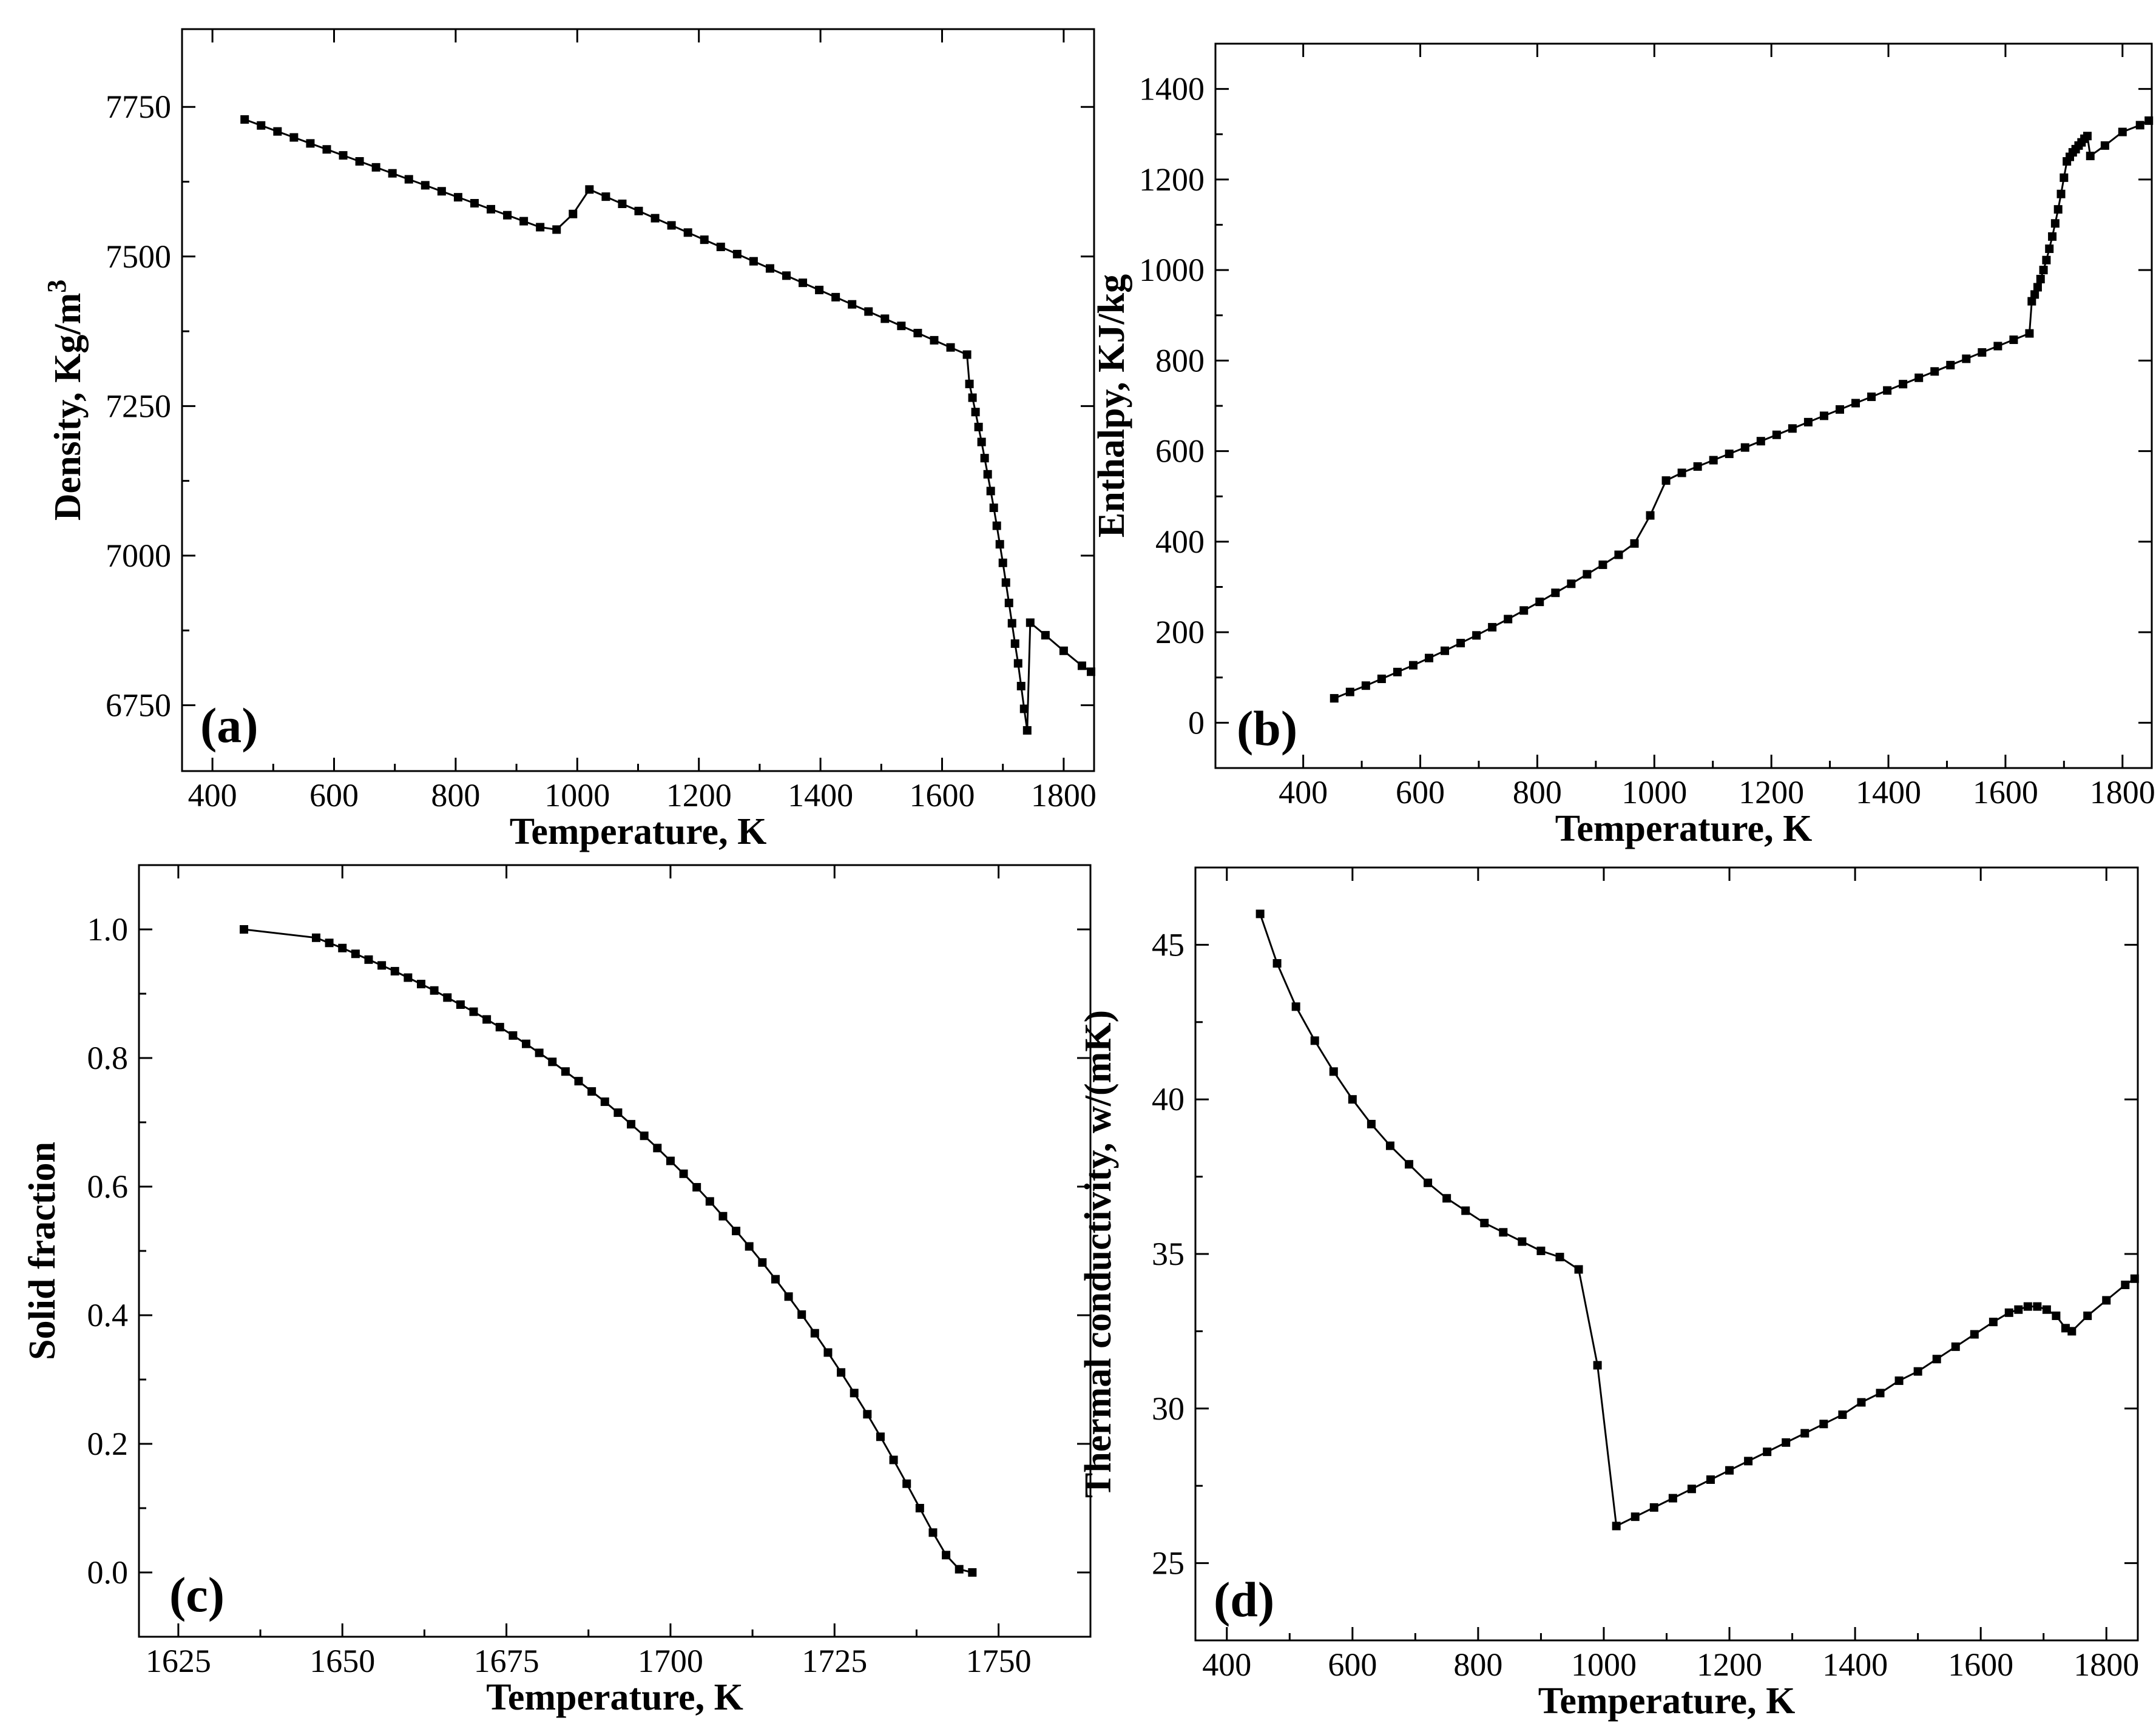 The width and height of the screenshot is (2156, 1732). What do you see at coordinates (108, 929) in the screenshot?
I see `y-tick-label: 1.0` at bounding box center [108, 929].